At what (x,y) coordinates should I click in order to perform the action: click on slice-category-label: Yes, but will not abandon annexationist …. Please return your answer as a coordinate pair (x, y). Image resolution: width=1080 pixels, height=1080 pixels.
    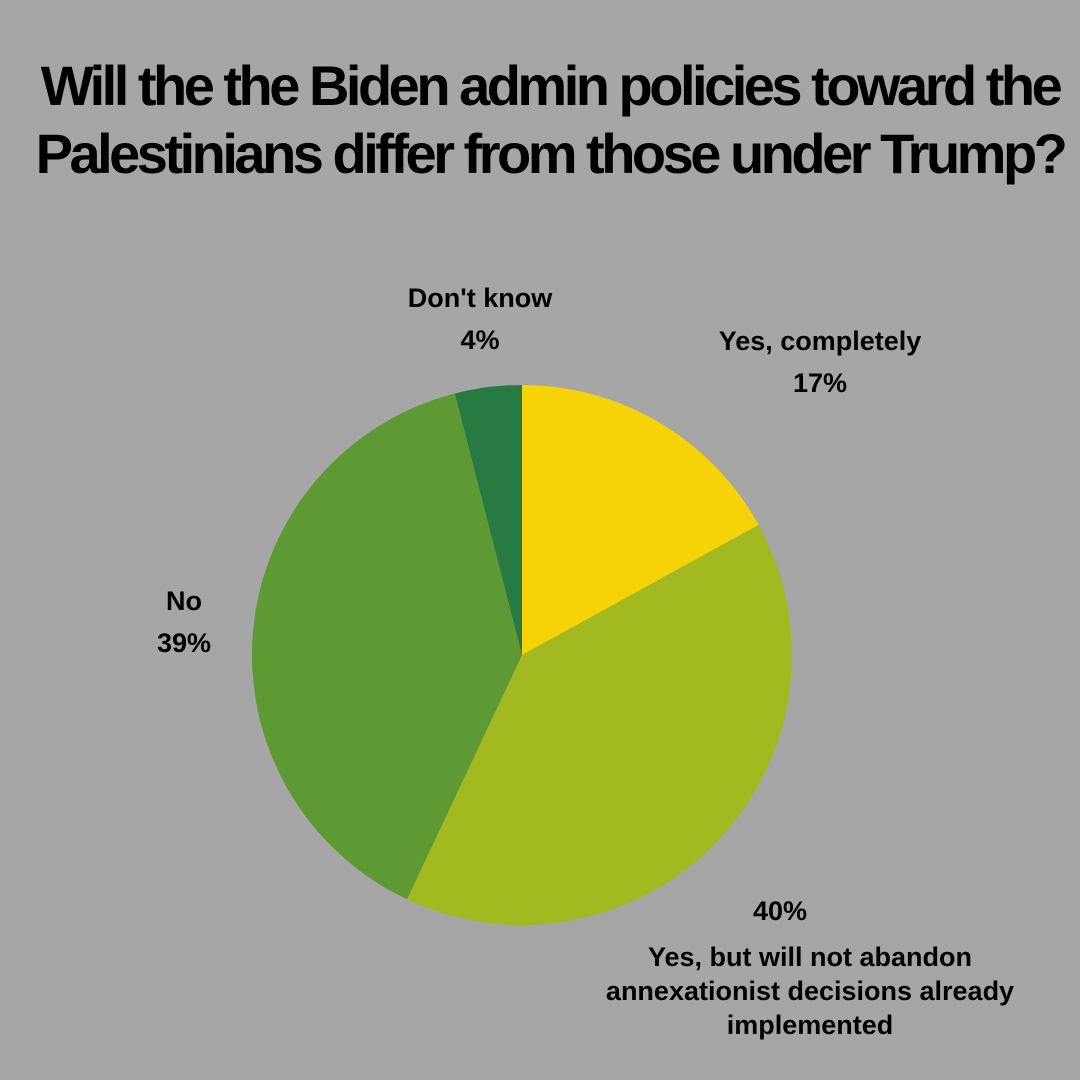
    Looking at the image, I should click on (810, 991).